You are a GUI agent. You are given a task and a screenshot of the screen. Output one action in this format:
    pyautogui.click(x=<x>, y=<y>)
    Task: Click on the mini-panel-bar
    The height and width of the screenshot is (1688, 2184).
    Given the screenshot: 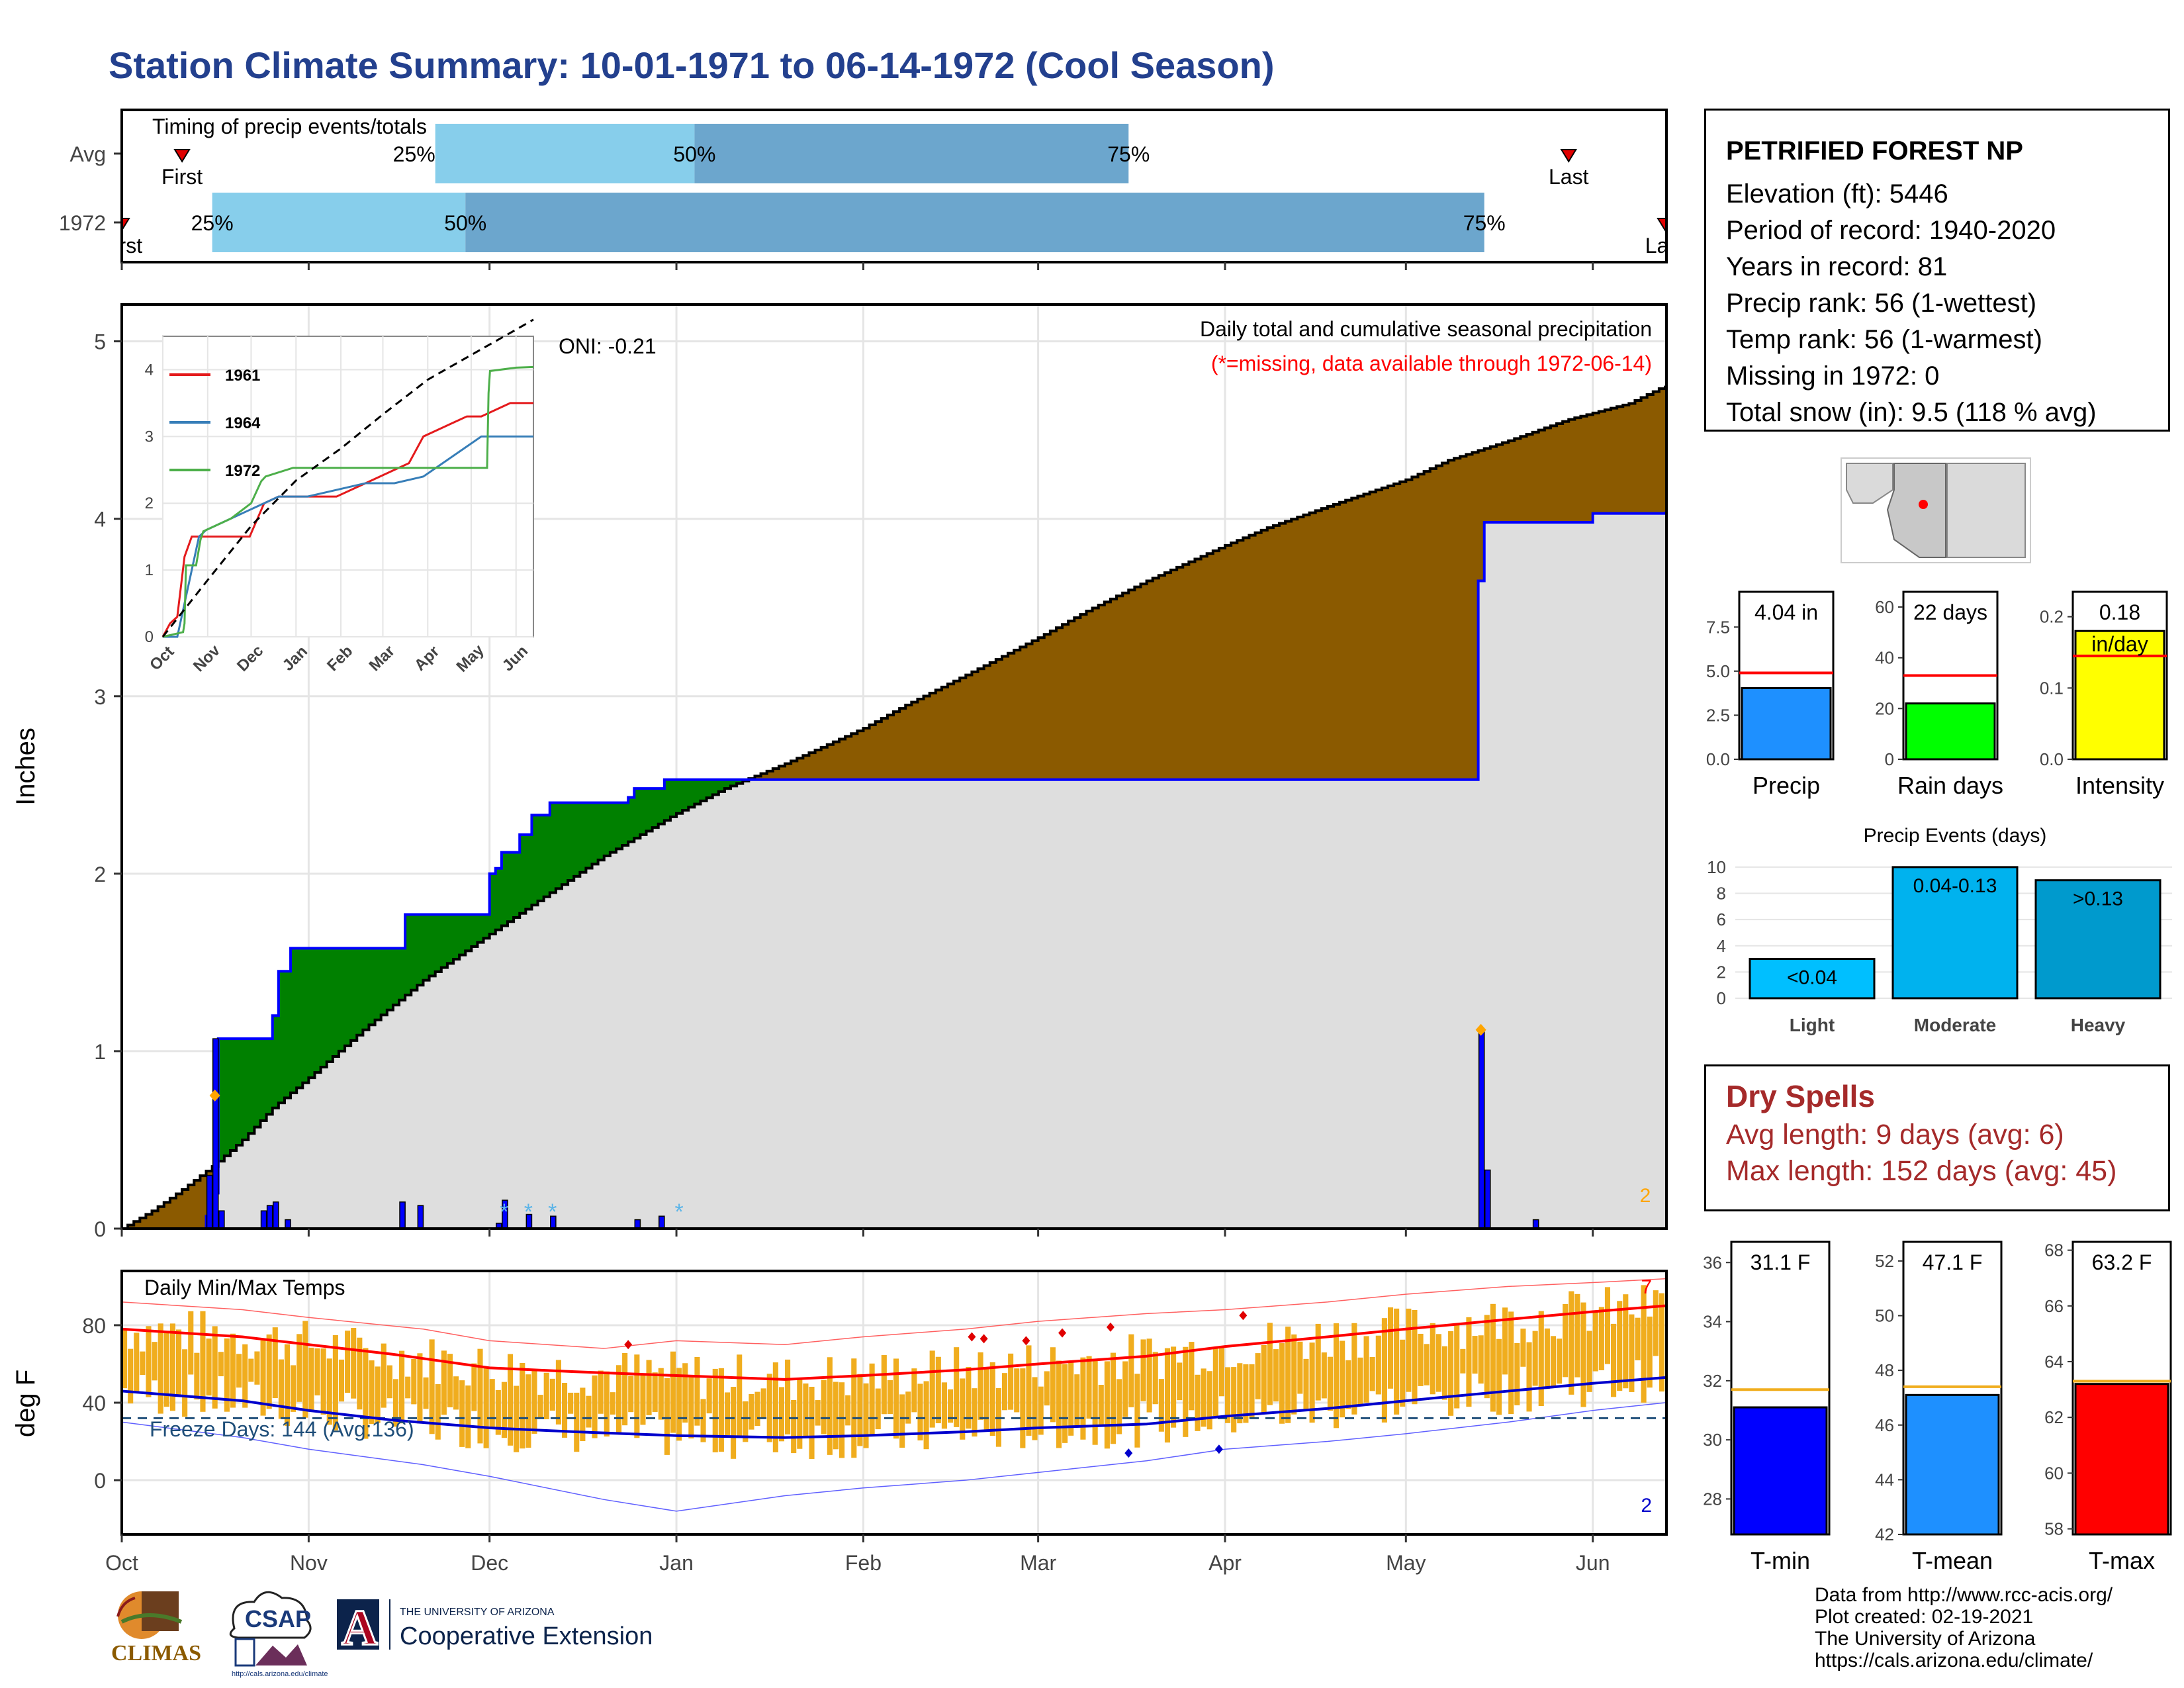 What is the action you would take?
    pyautogui.click(x=1780, y=1471)
    